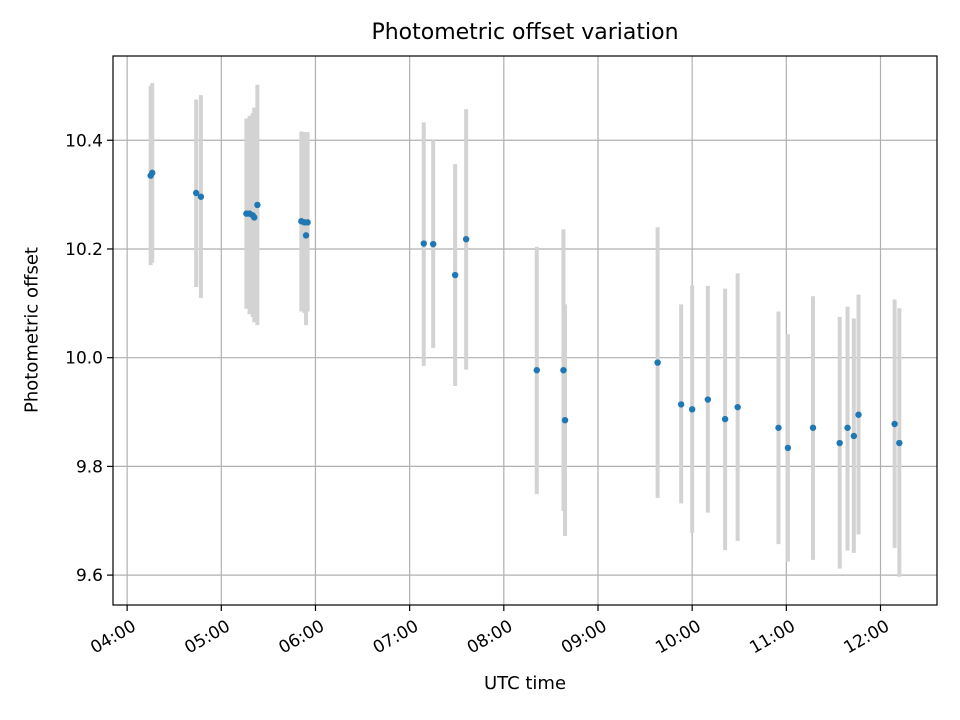 The height and width of the screenshot is (720, 960). I want to click on x-tick-label: 11:00, so click(772, 637).